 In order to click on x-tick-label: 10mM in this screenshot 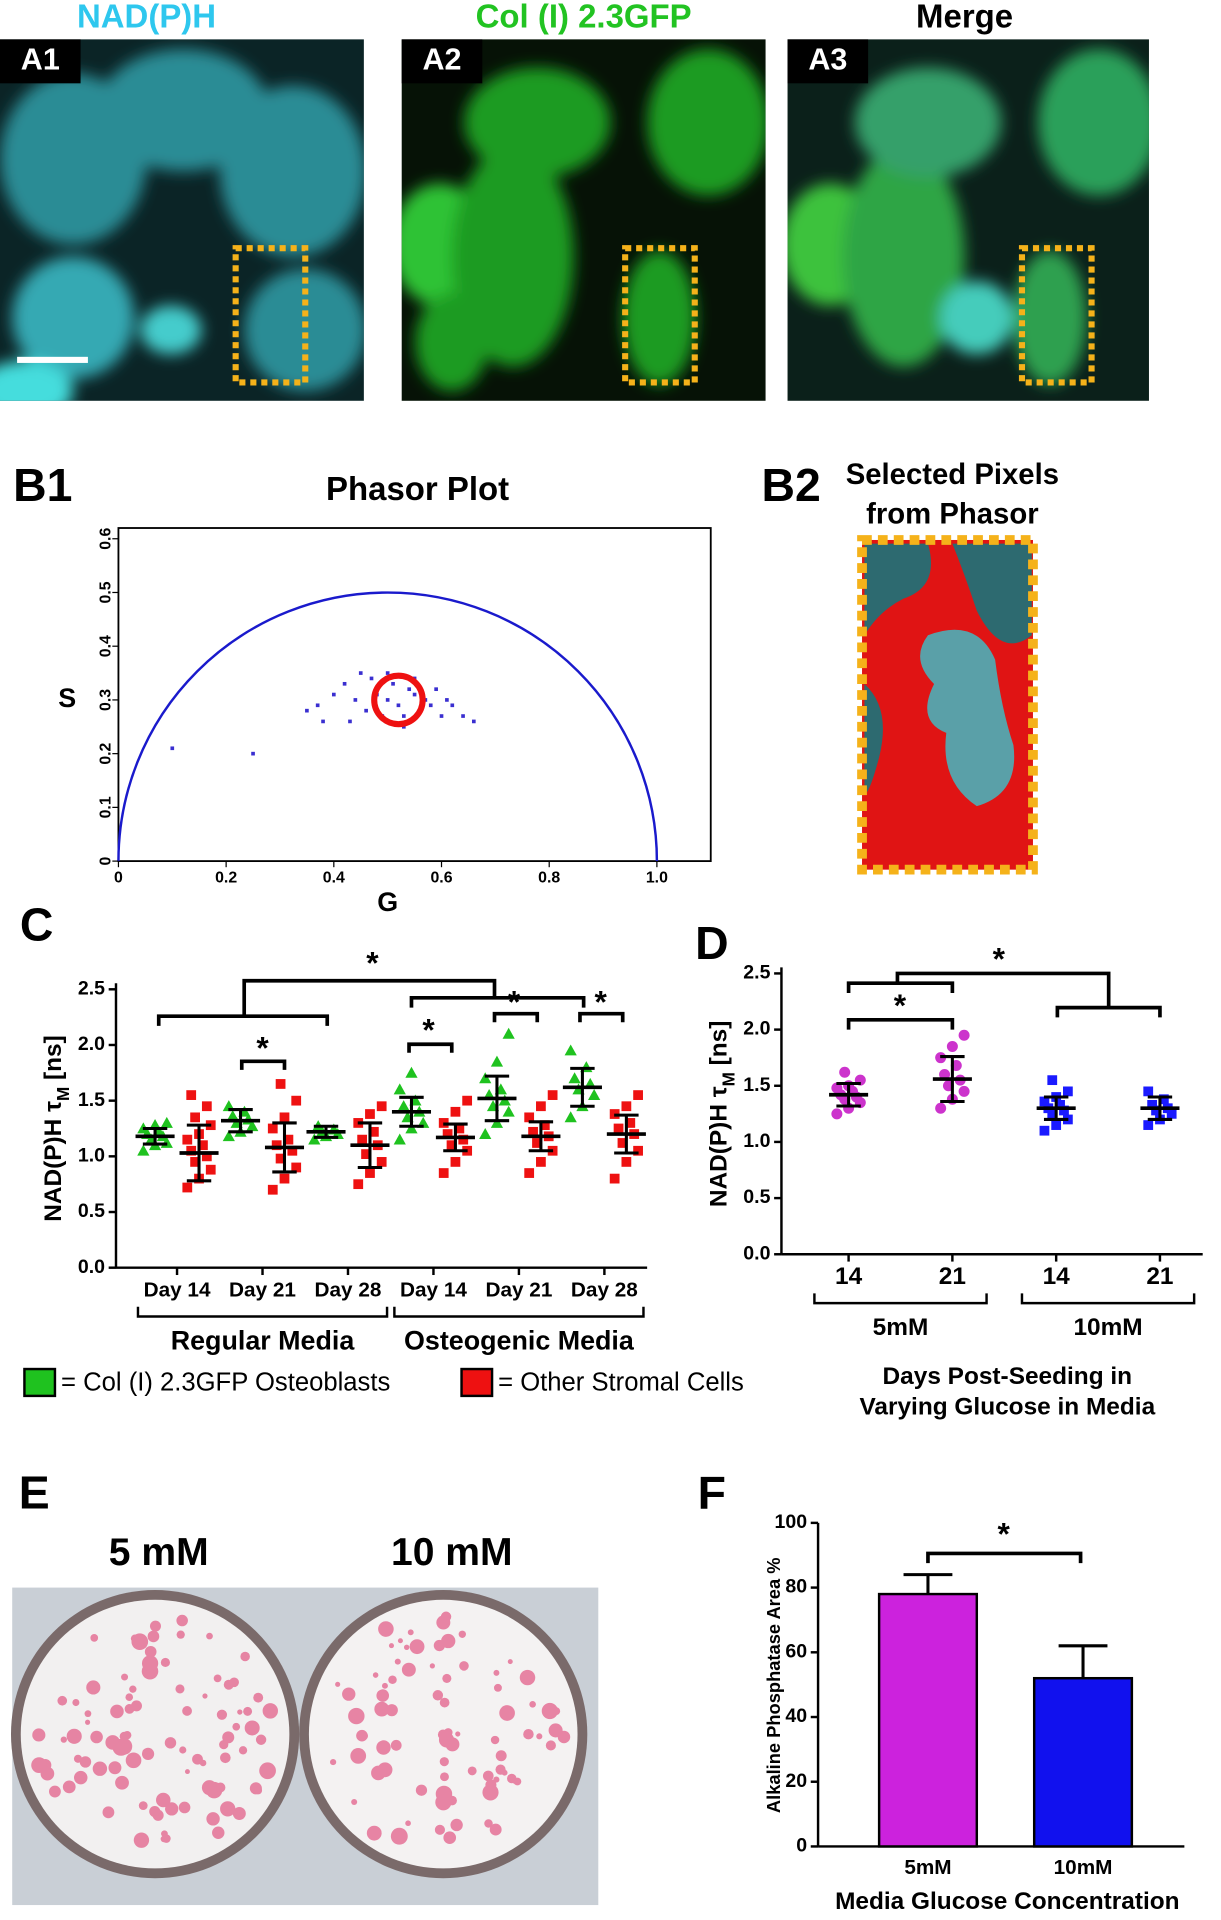, I will do `click(1083, 1867)`.